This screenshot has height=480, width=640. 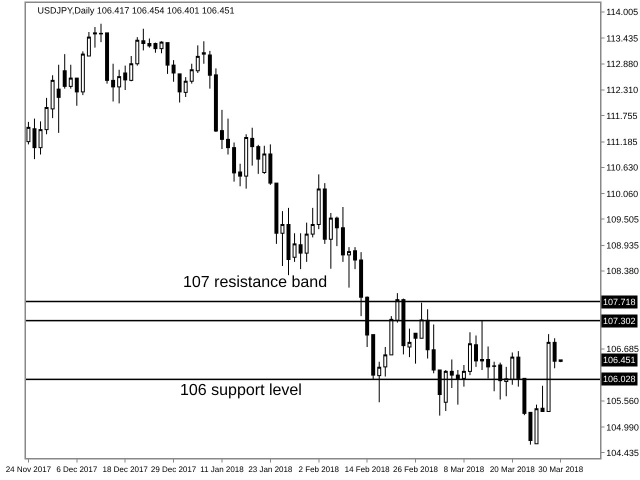 What do you see at coordinates (622, 245) in the screenshot?
I see `y-tick-label: 108.935` at bounding box center [622, 245].